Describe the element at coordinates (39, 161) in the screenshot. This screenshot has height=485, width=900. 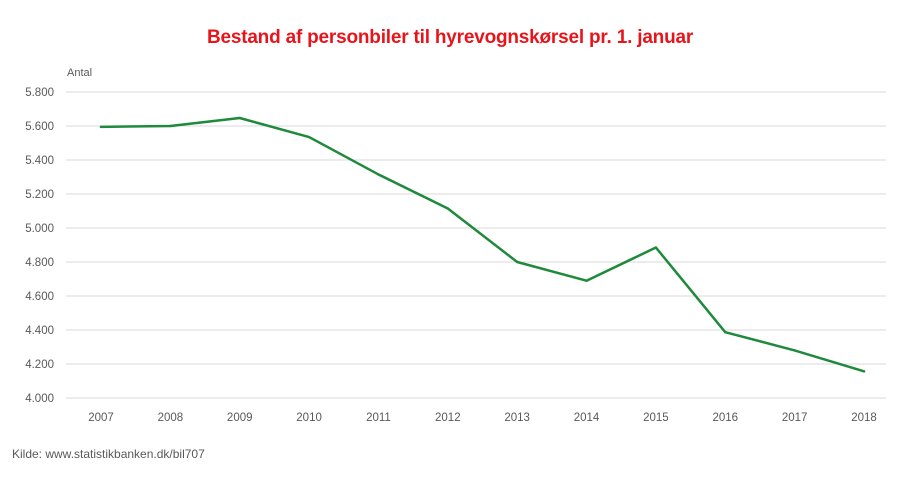
I see `y-tick-label: 5.400` at that location.